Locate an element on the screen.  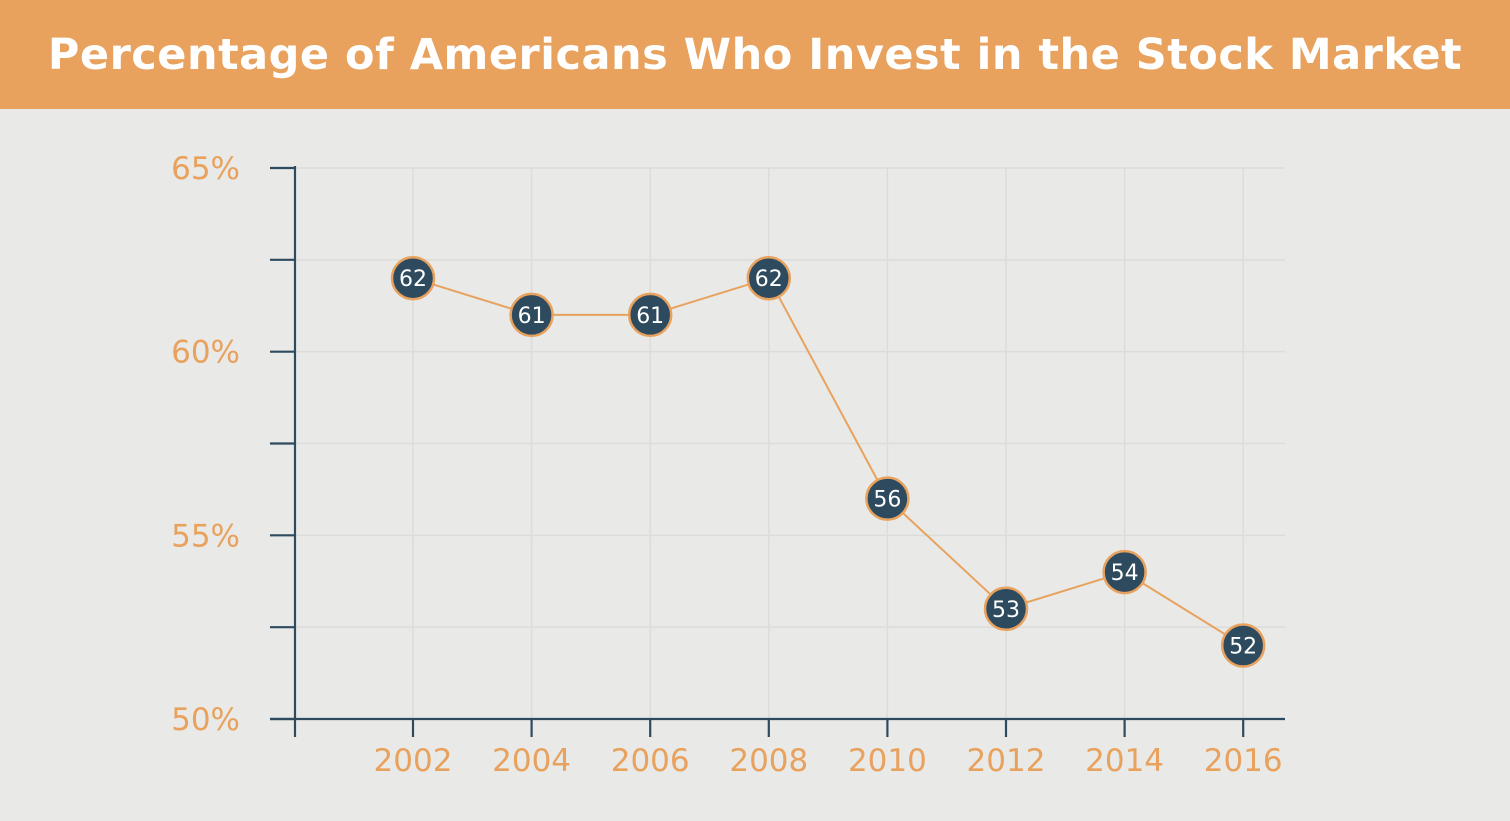
x-tick-label: 2002 is located at coordinates (413, 761).